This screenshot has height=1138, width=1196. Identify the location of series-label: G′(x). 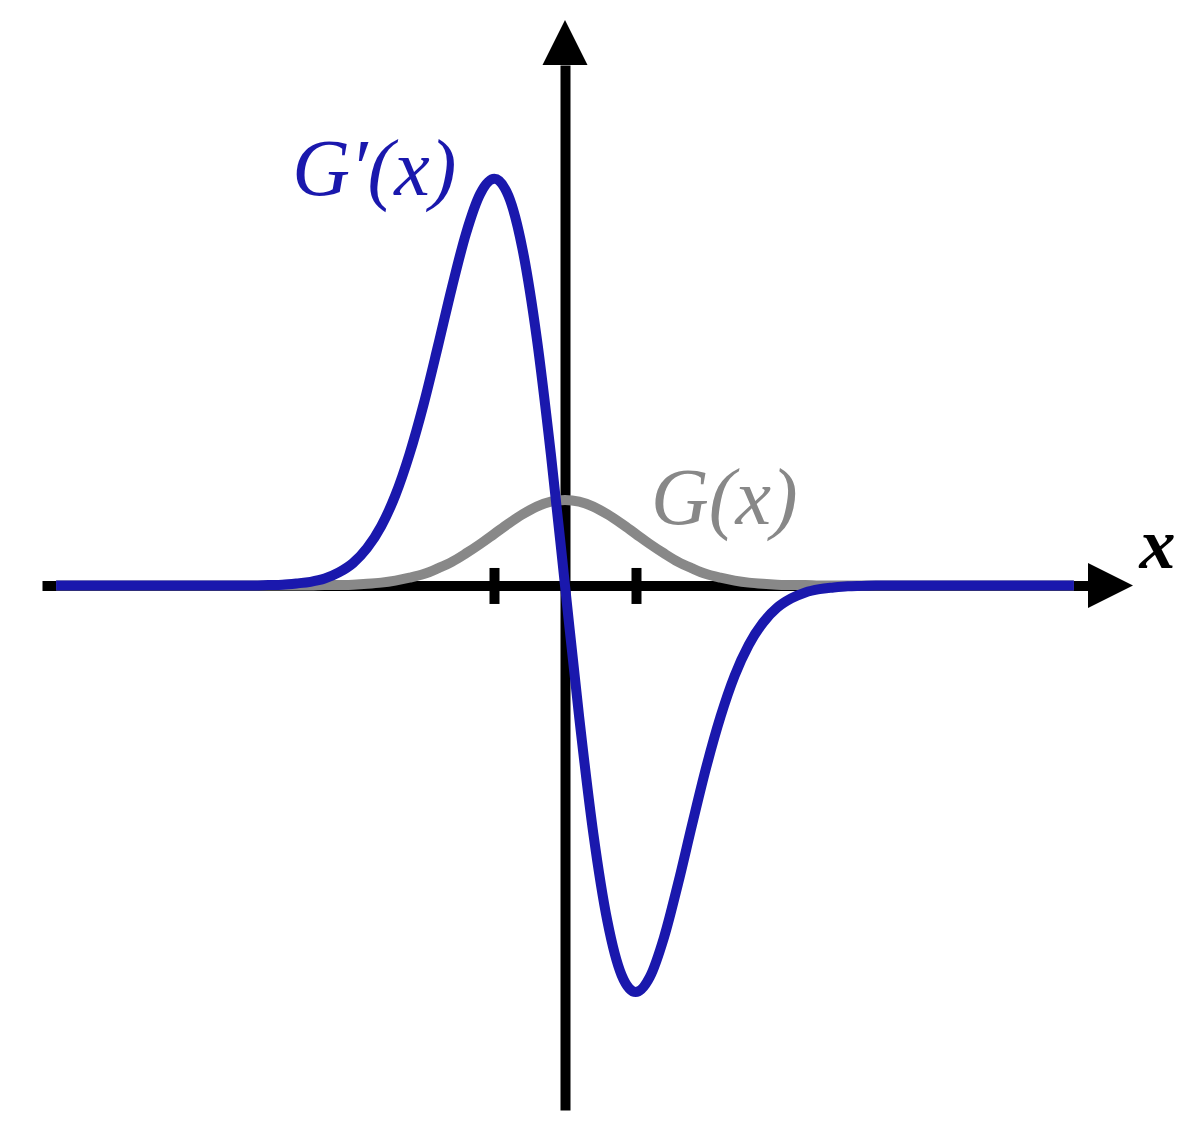
(374, 168).